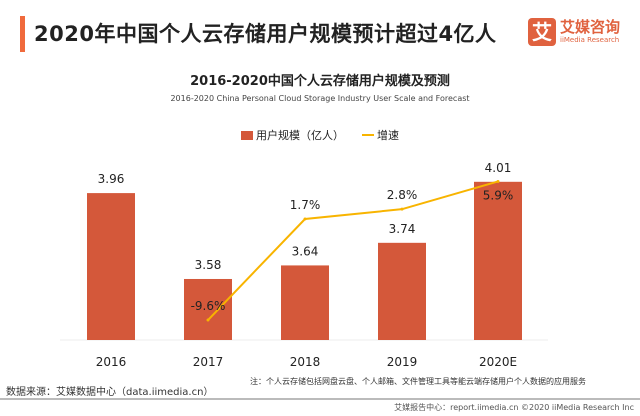 This screenshot has height=416, width=640. What do you see at coordinates (208, 265) in the screenshot?
I see `bar-label: 3.58` at bounding box center [208, 265].